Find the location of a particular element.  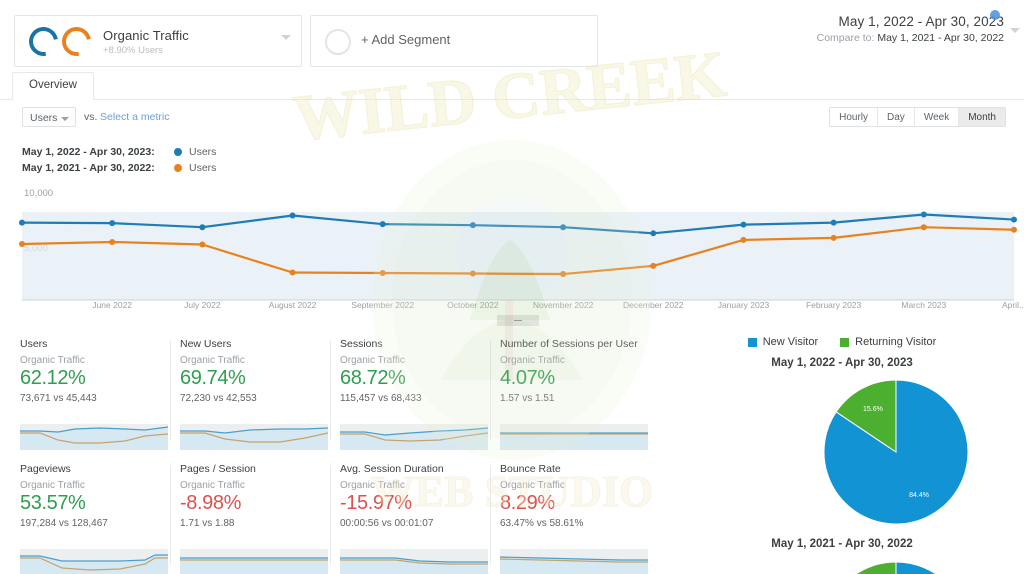

primary-metric-select: Users is located at coordinates (49, 117).